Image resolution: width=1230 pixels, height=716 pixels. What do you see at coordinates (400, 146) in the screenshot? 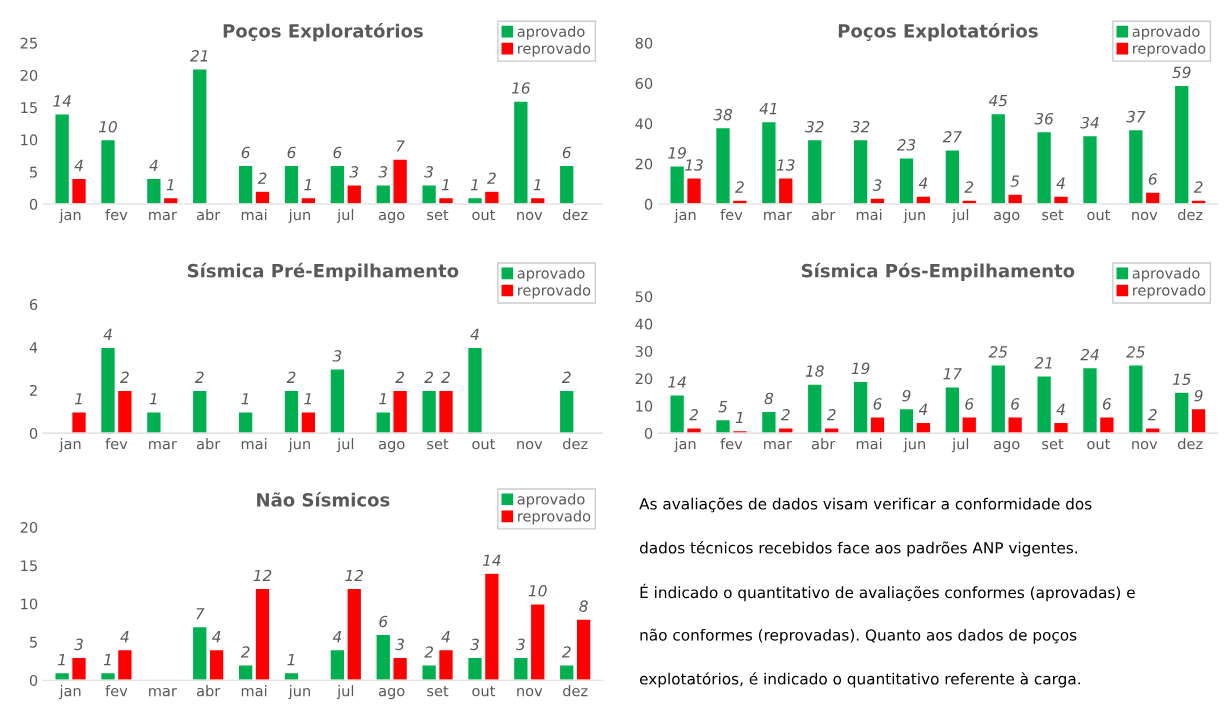
I see `data-label: 7` at bounding box center [400, 146].